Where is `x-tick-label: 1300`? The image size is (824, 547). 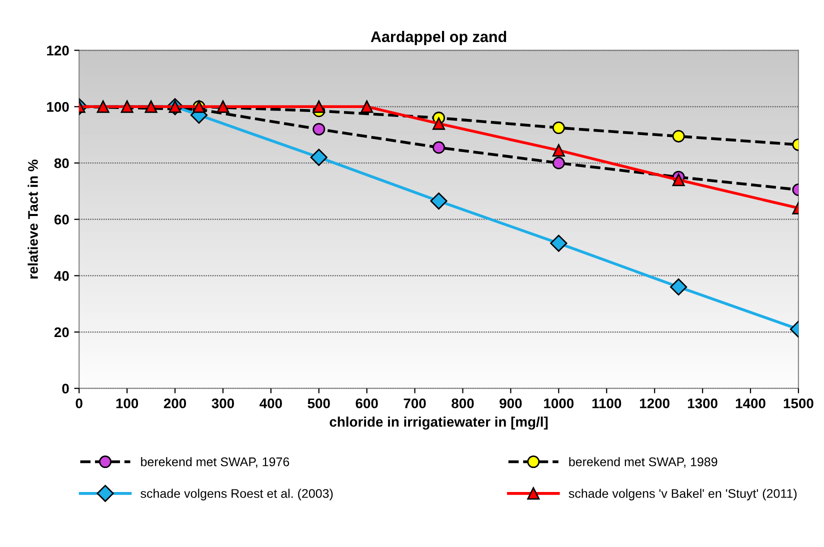 x-tick-label: 1300 is located at coordinates (703, 403).